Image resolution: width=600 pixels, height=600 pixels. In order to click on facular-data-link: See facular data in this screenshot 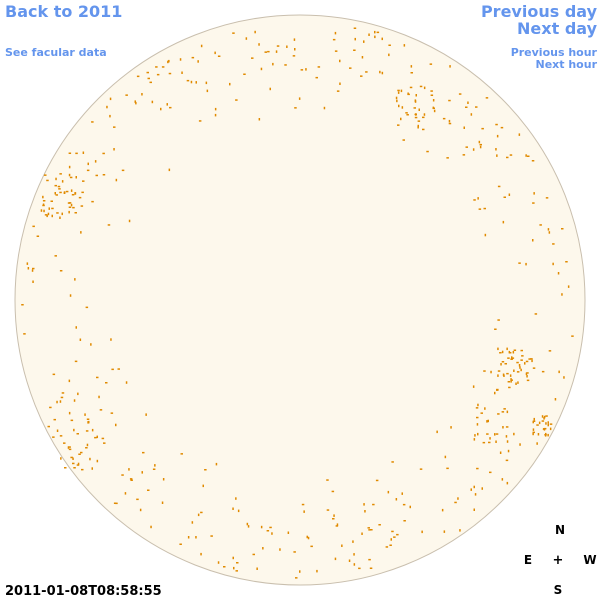, I will do `click(56, 52)`.